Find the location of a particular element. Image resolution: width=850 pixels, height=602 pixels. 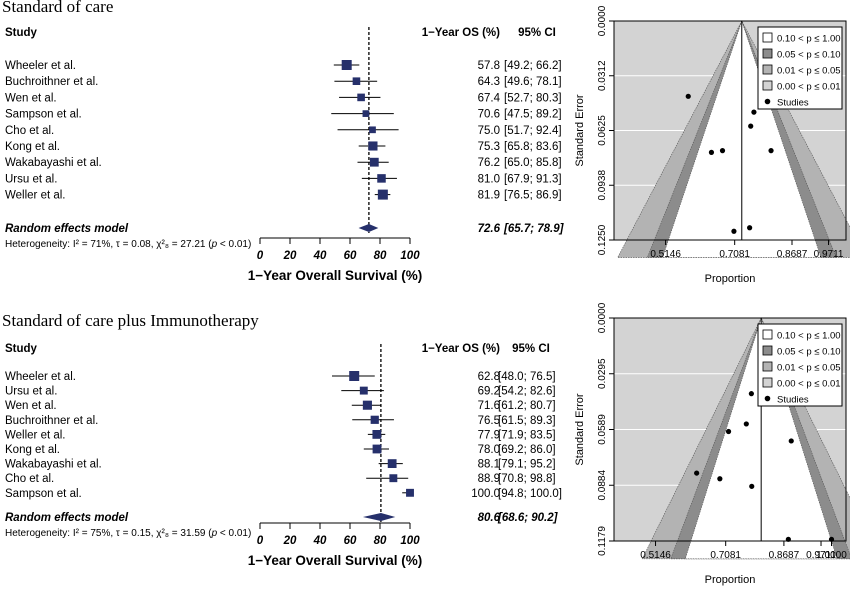

study-os-value: 77.9 is located at coordinates (489, 435).